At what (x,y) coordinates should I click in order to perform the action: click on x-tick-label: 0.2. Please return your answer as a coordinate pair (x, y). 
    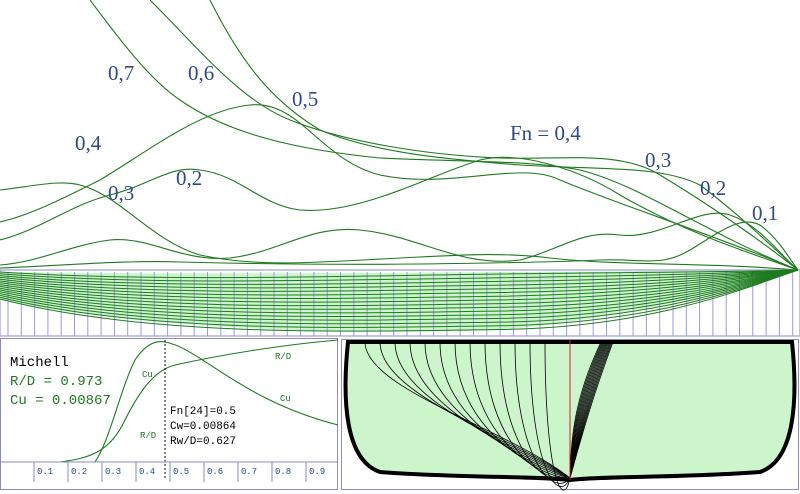
    Looking at the image, I should click on (79, 472).